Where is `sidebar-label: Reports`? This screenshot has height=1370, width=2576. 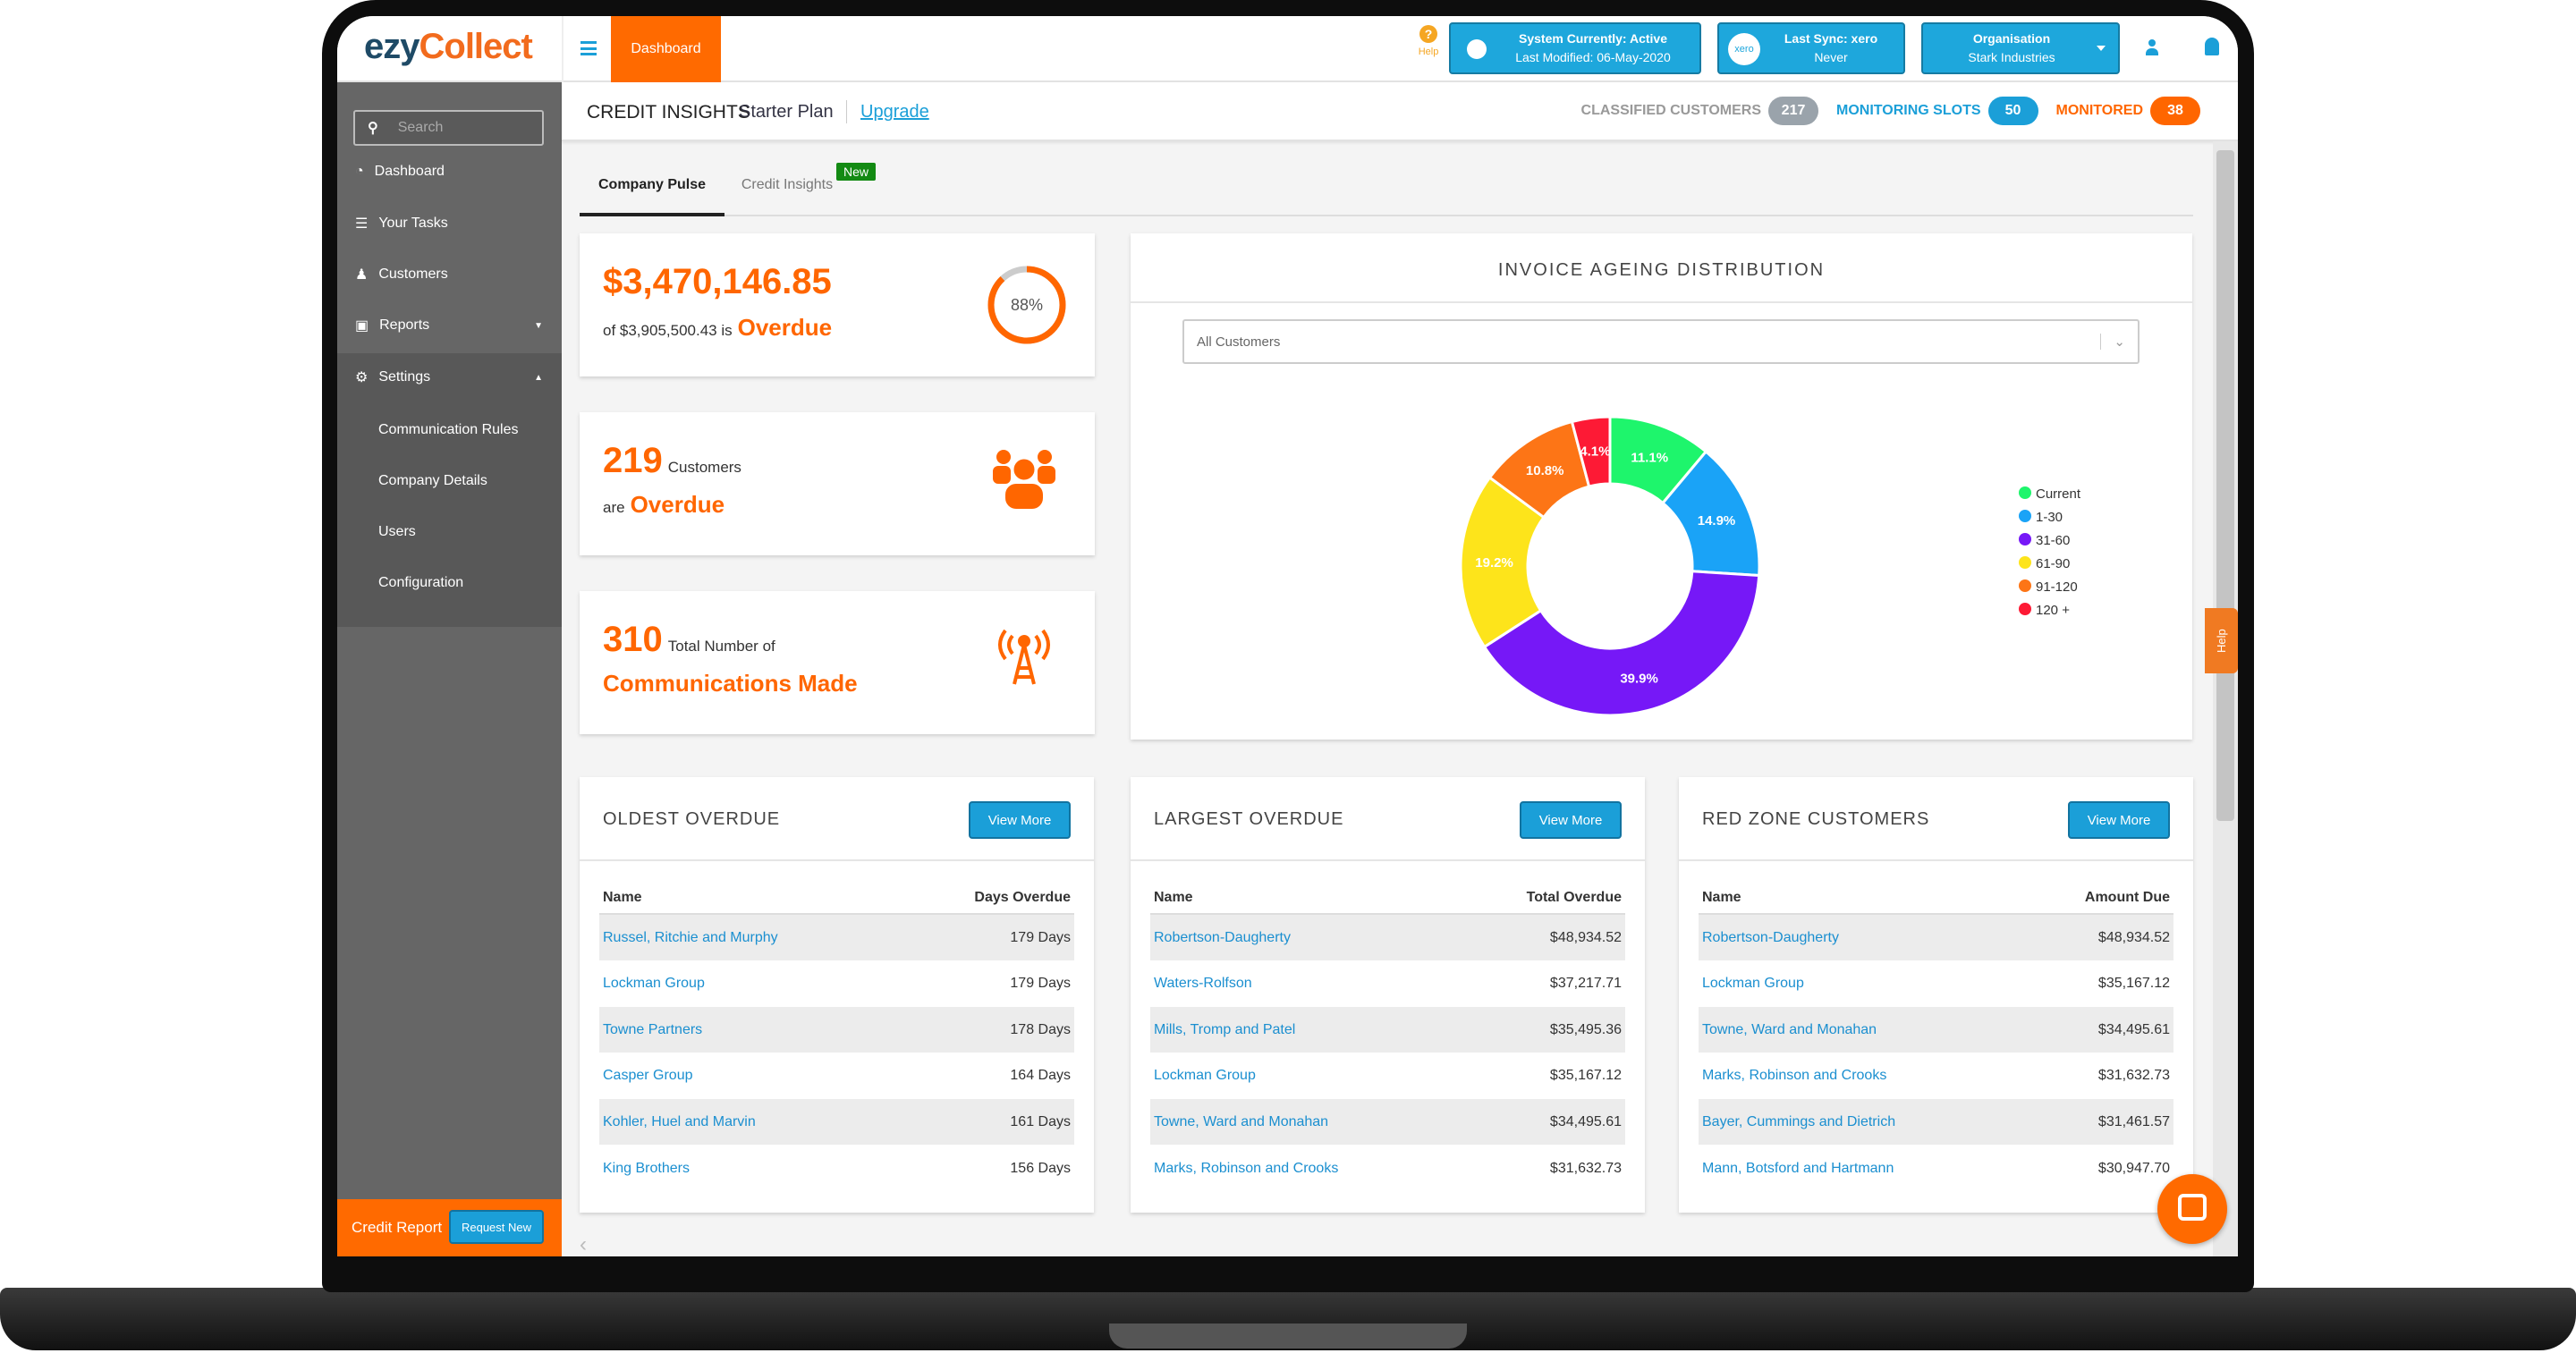 sidebar-label: Reports is located at coordinates (404, 325).